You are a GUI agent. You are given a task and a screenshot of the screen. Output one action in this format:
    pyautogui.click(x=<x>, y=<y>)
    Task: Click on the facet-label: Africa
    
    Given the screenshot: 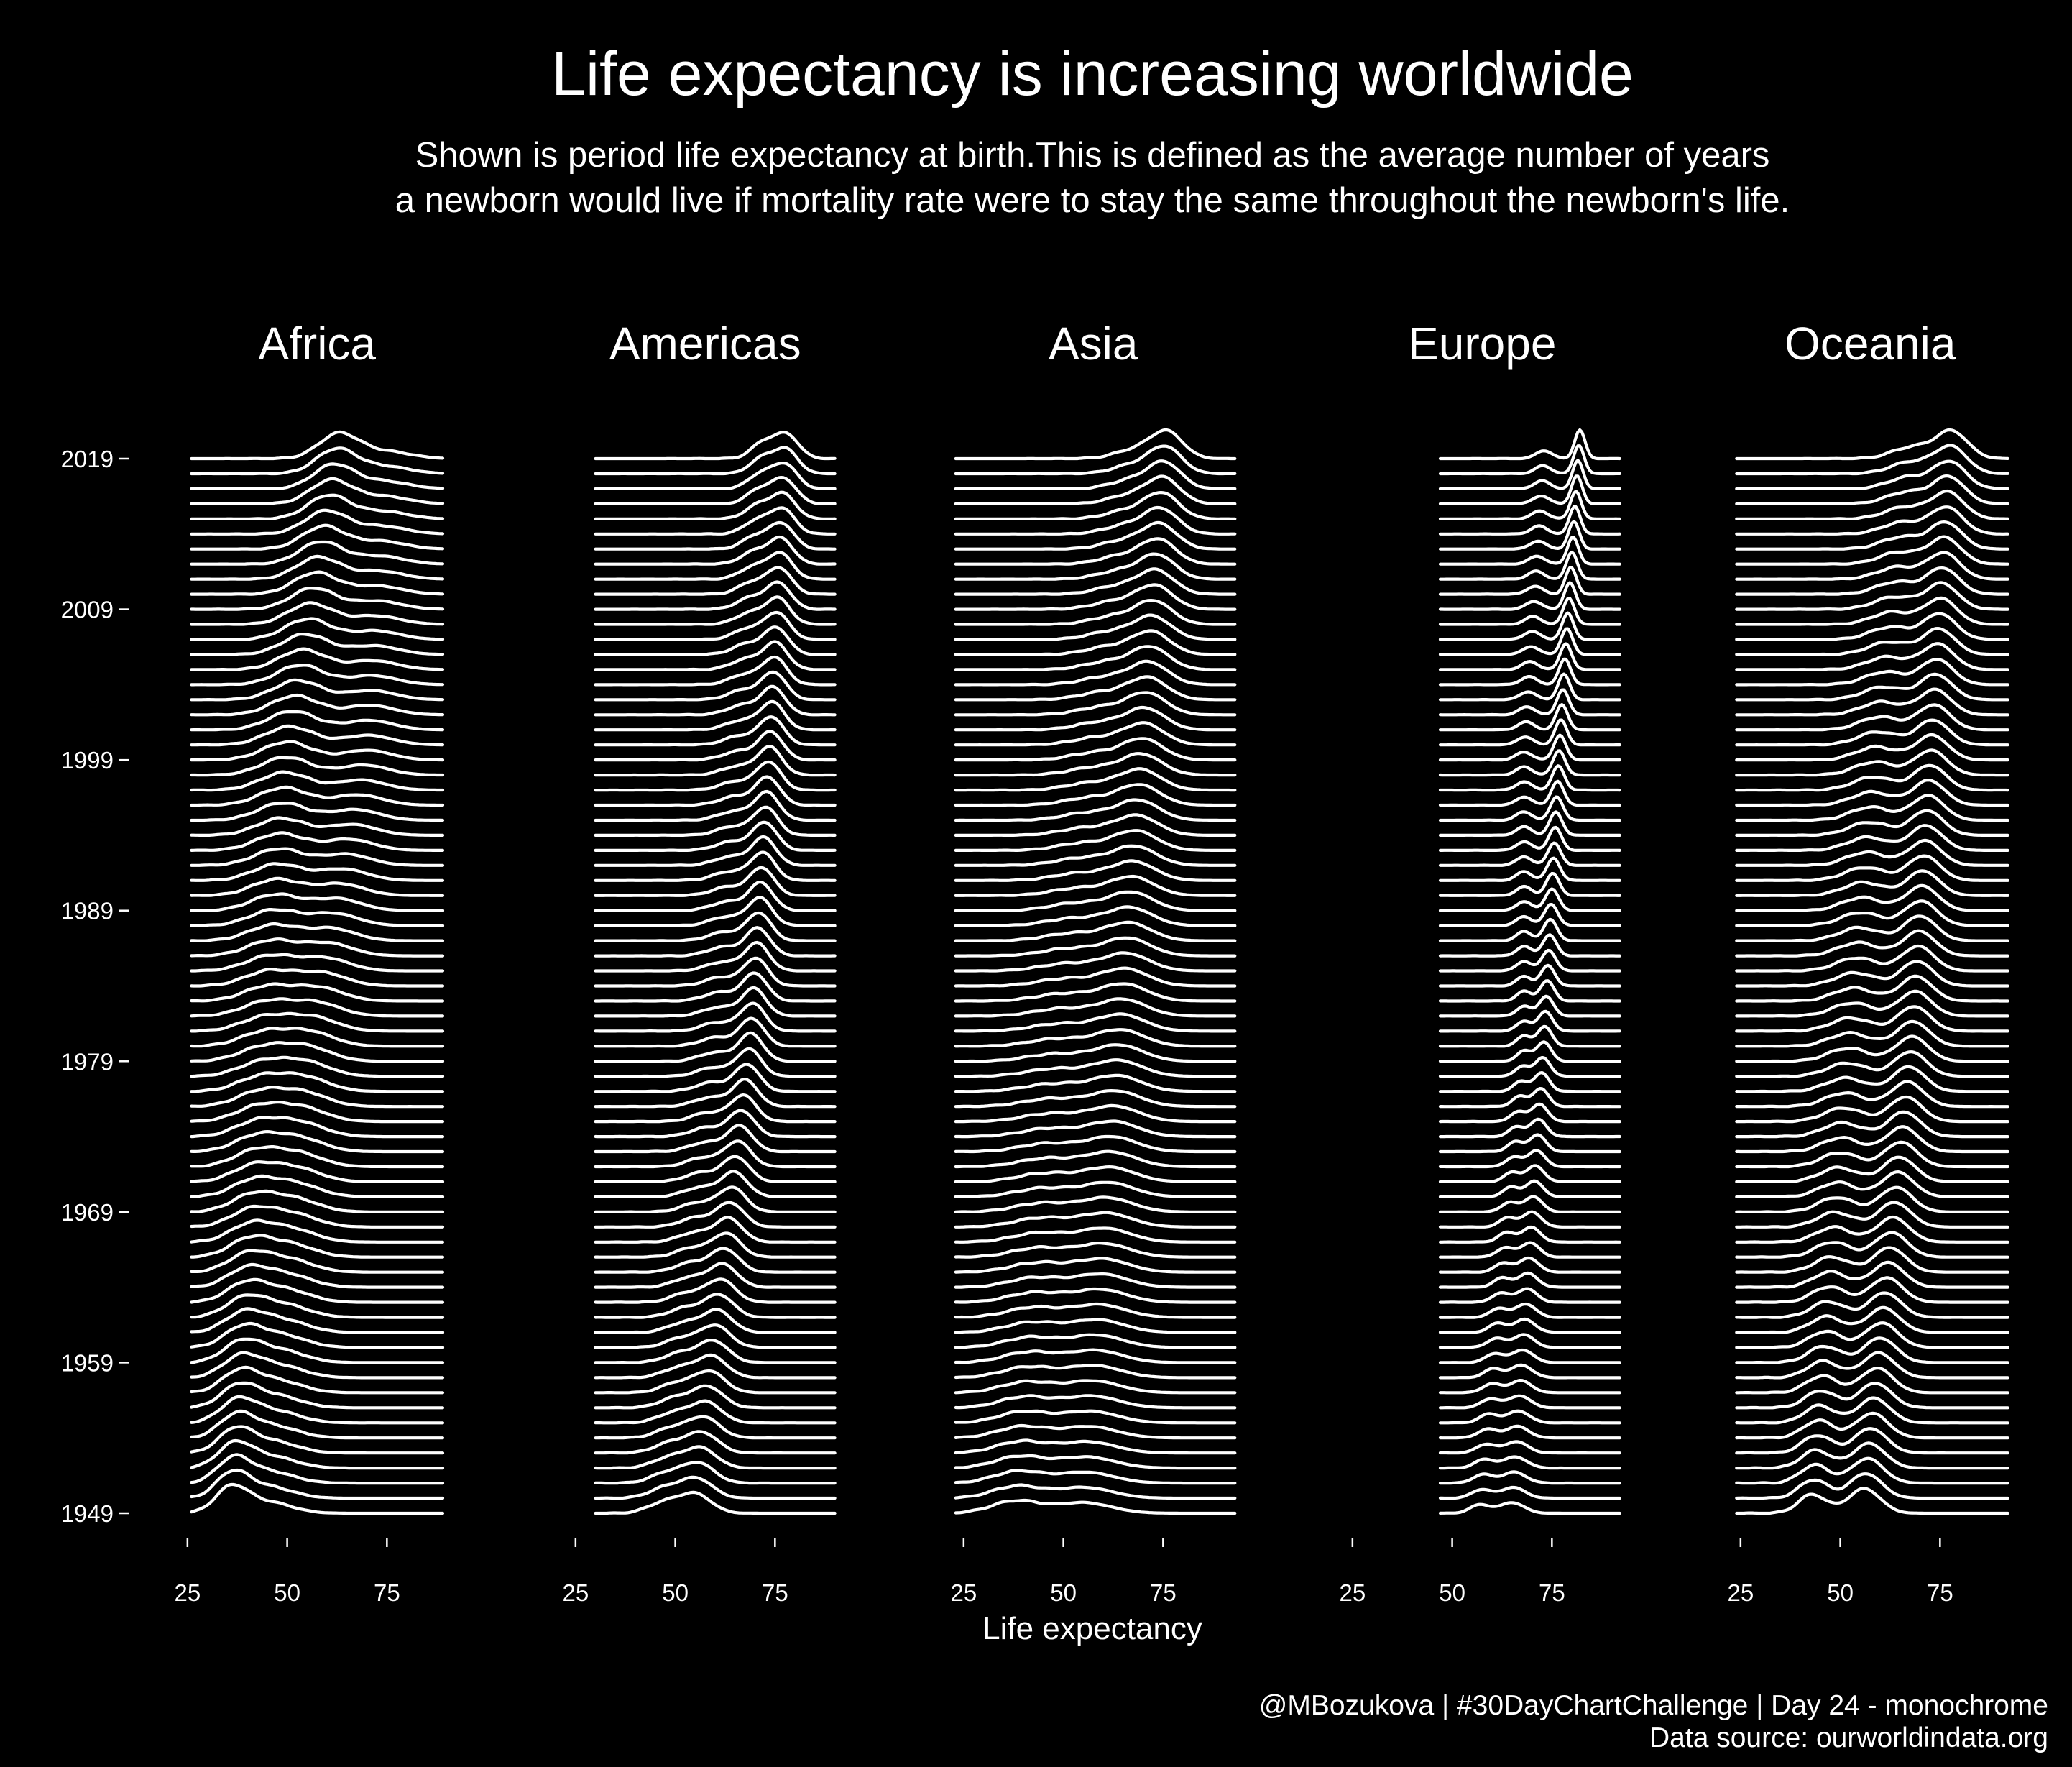 What is the action you would take?
    pyautogui.click(x=317, y=344)
    